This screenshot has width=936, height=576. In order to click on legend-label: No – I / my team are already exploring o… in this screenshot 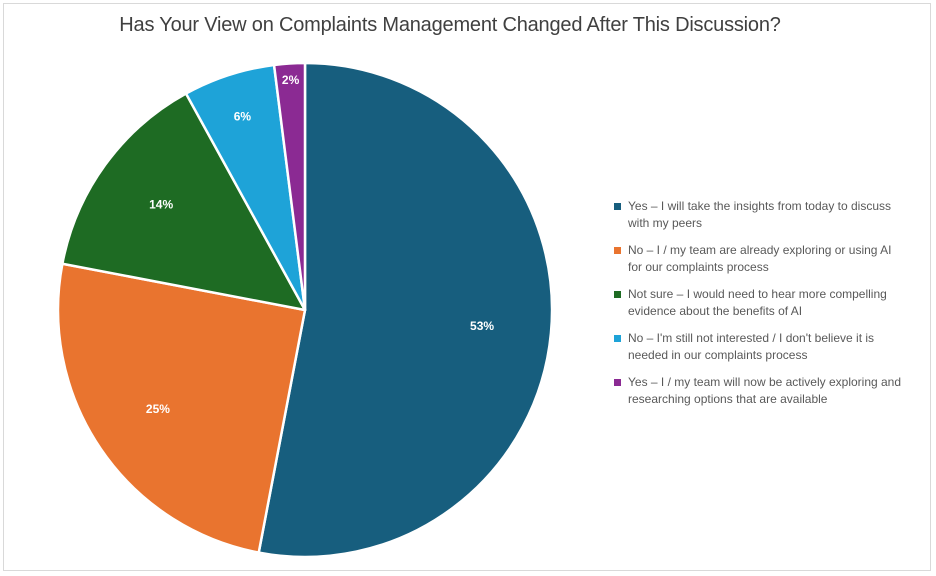, I will do `click(760, 258)`.